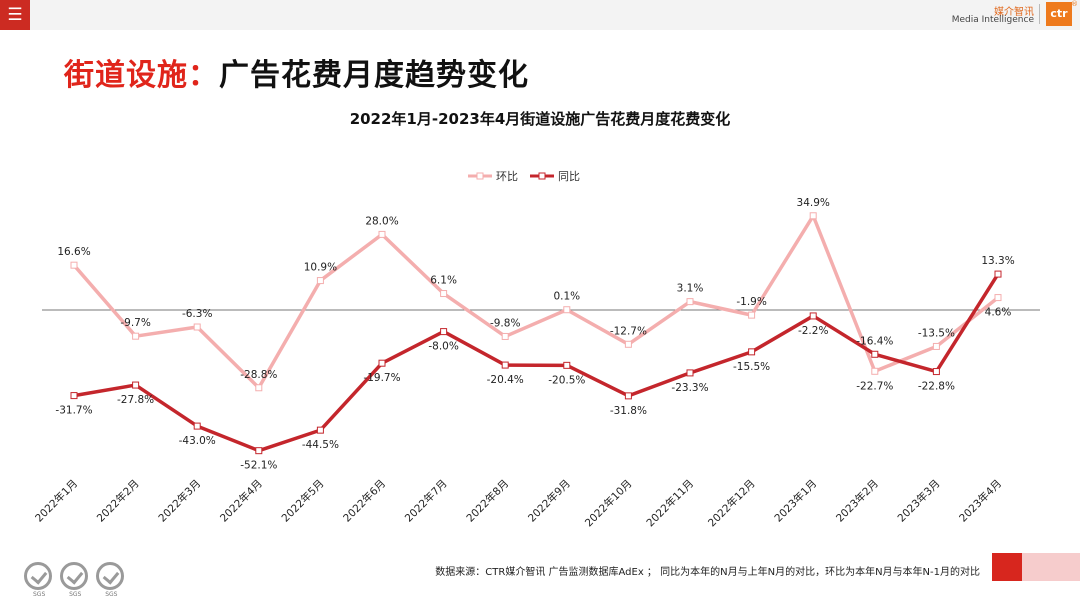  What do you see at coordinates (1039, 14) in the screenshot?
I see `logo-separator` at bounding box center [1039, 14].